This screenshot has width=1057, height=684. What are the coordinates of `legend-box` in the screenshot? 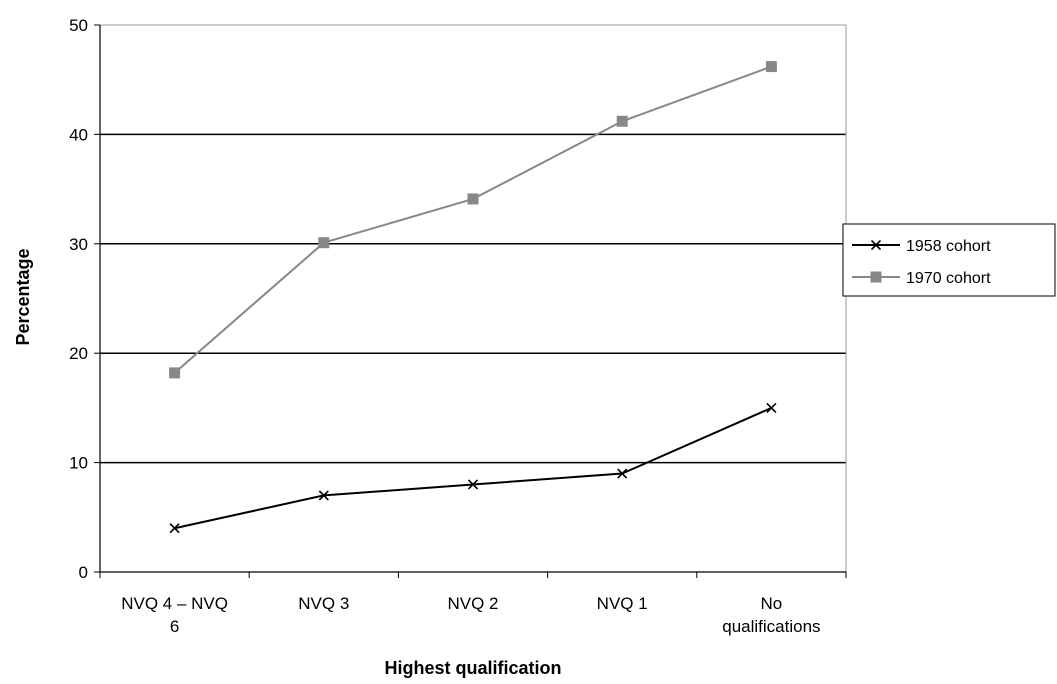 It's located at (949, 260).